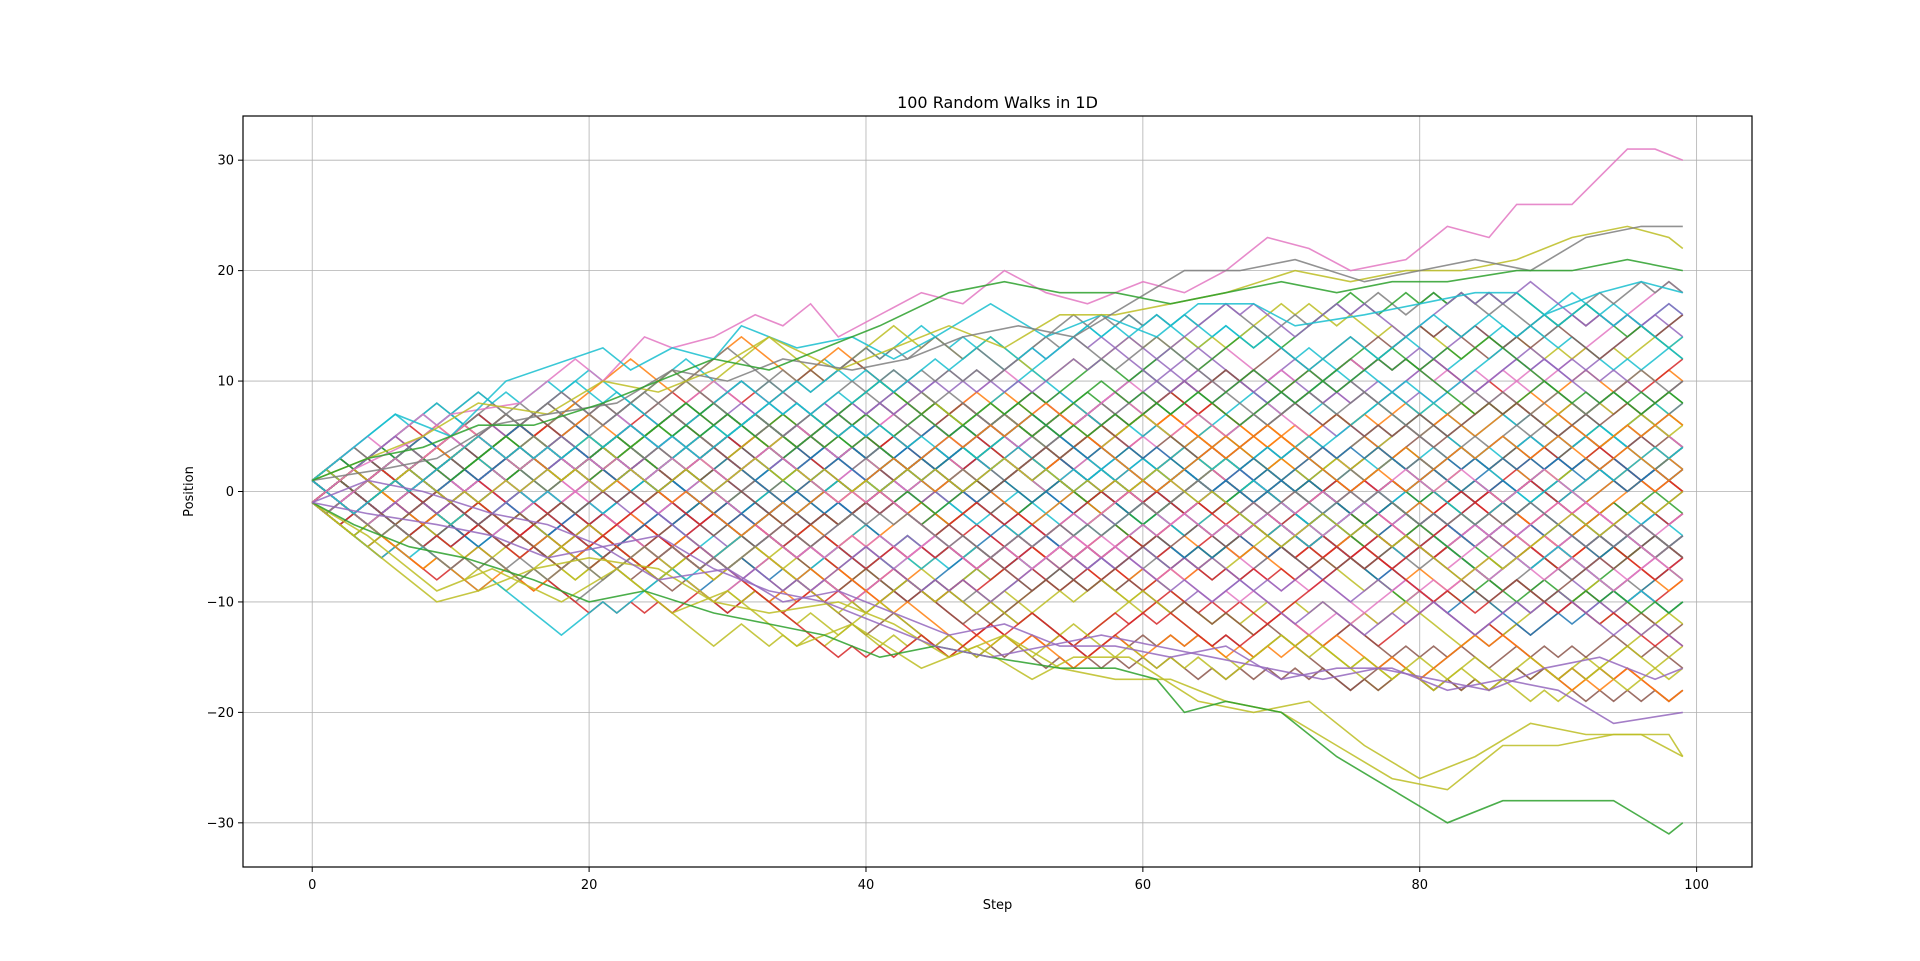 The width and height of the screenshot is (1920, 961). Describe the element at coordinates (220, 602) in the screenshot. I see `y-tick-label: −10` at that location.